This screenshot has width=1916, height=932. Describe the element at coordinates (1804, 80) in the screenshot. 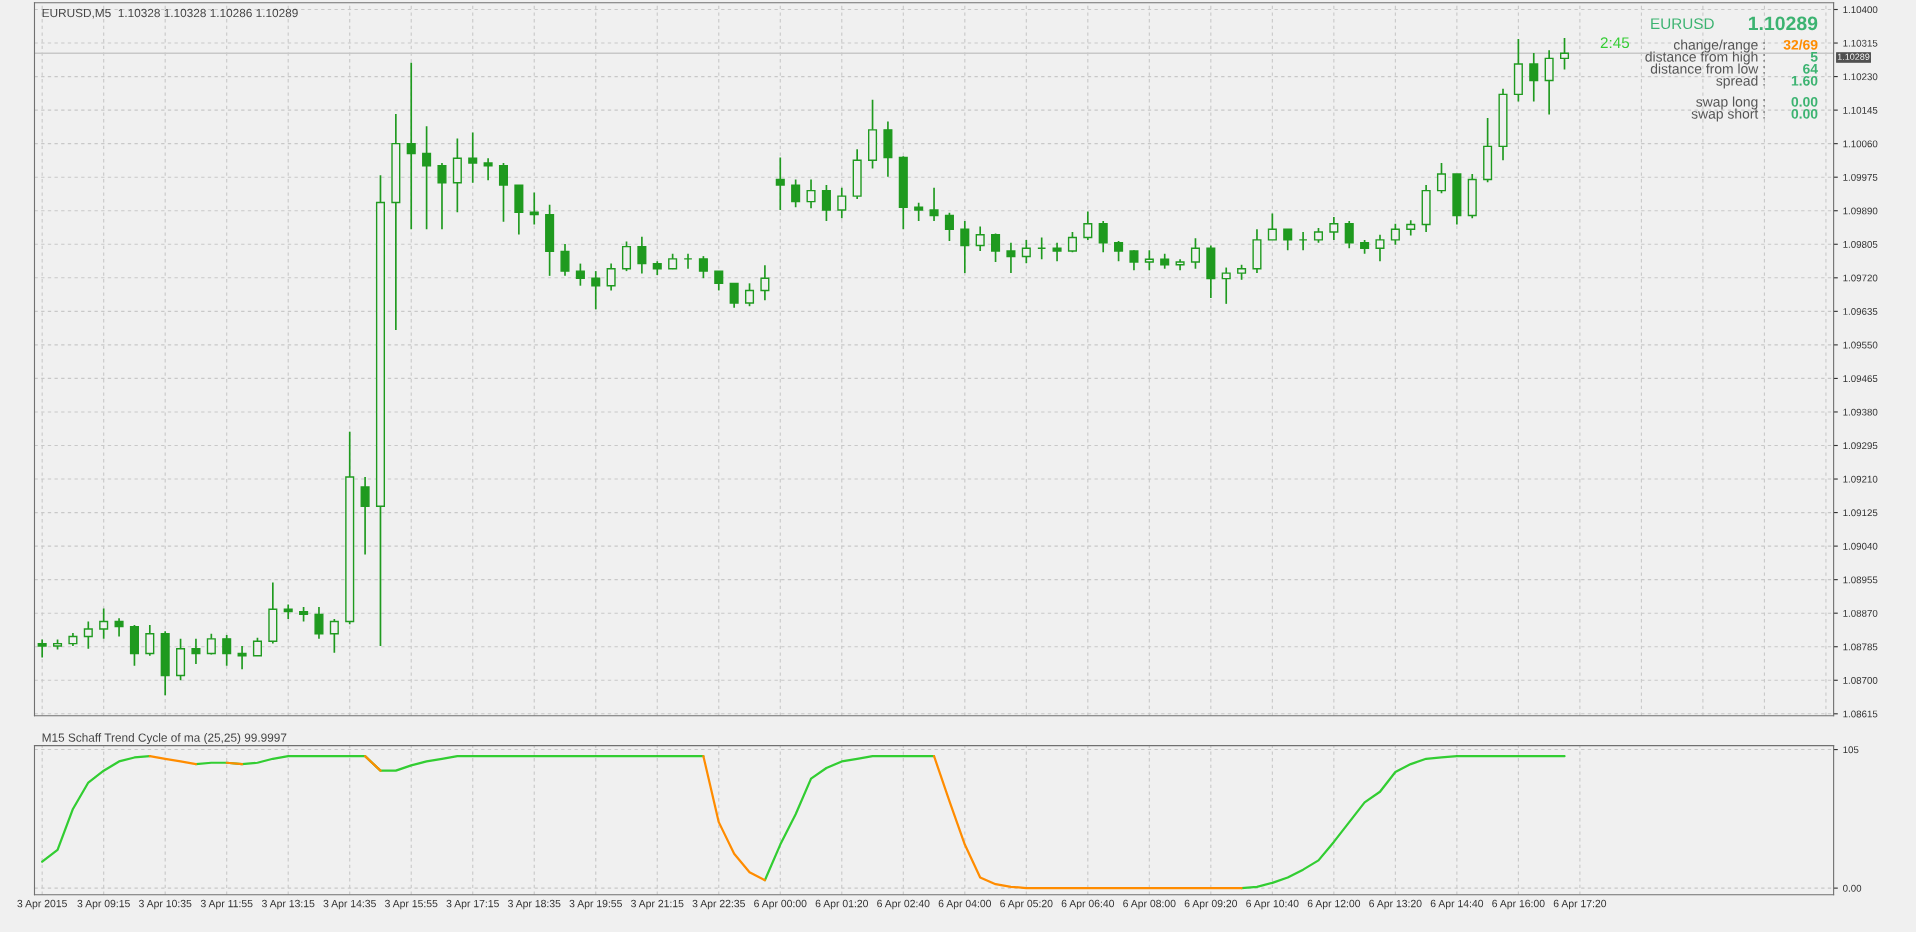

I see `annotation: 1.60` at that location.